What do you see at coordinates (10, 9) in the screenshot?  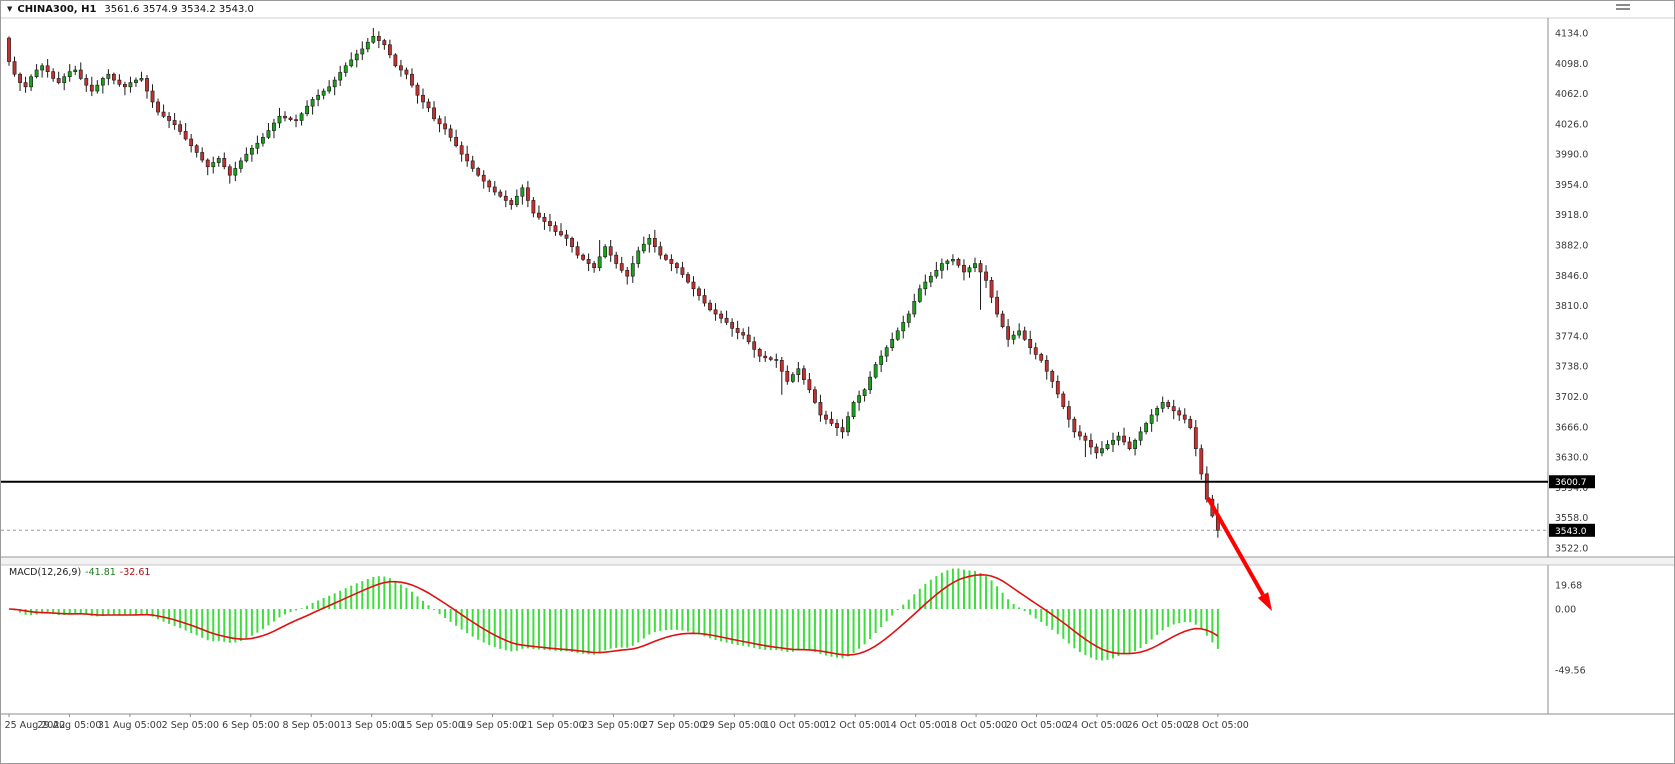 I see `dropdown-arrow-icon: ▼` at bounding box center [10, 9].